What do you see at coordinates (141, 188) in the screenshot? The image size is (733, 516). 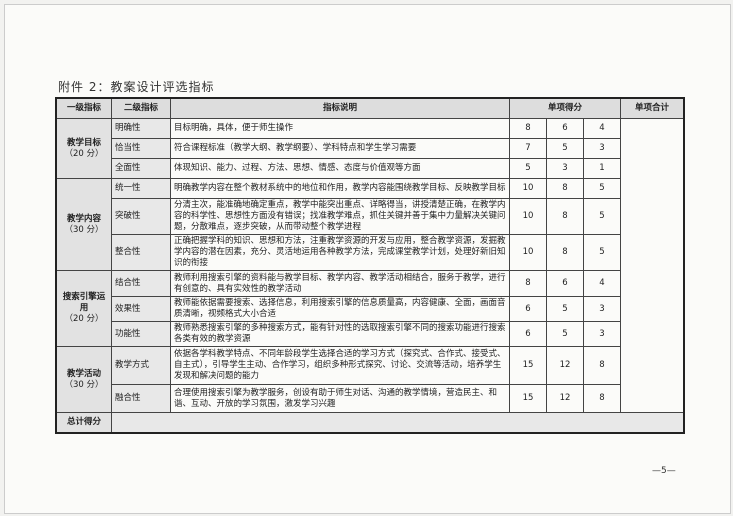 I see `level2-cell: 统一性` at bounding box center [141, 188].